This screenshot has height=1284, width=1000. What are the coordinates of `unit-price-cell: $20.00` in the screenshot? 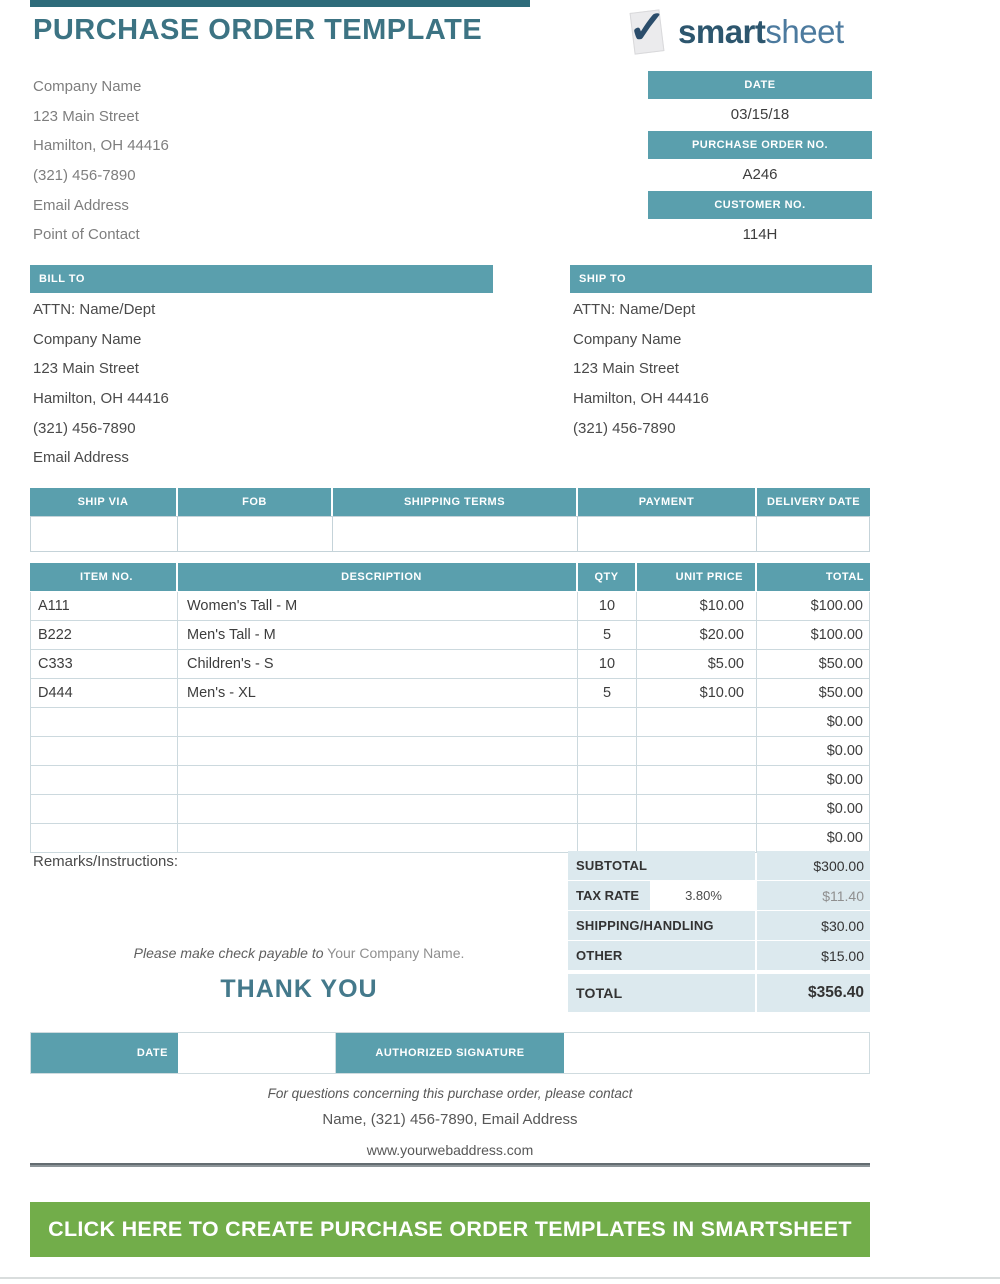 It's located at (697, 635).